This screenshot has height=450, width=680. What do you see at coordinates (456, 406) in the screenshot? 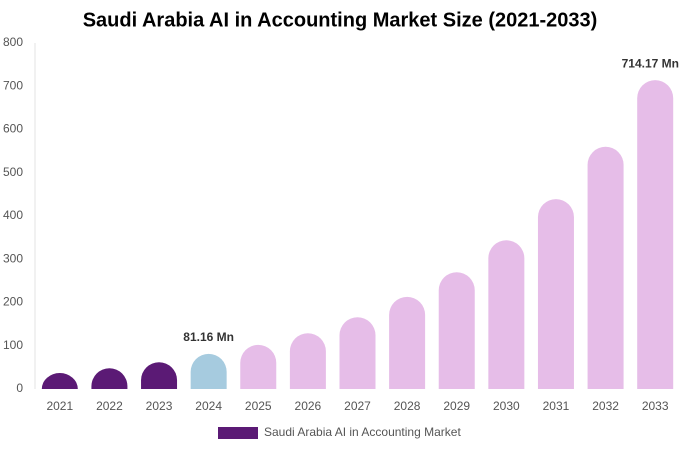
I see `x-tick-label: 2029` at bounding box center [456, 406].